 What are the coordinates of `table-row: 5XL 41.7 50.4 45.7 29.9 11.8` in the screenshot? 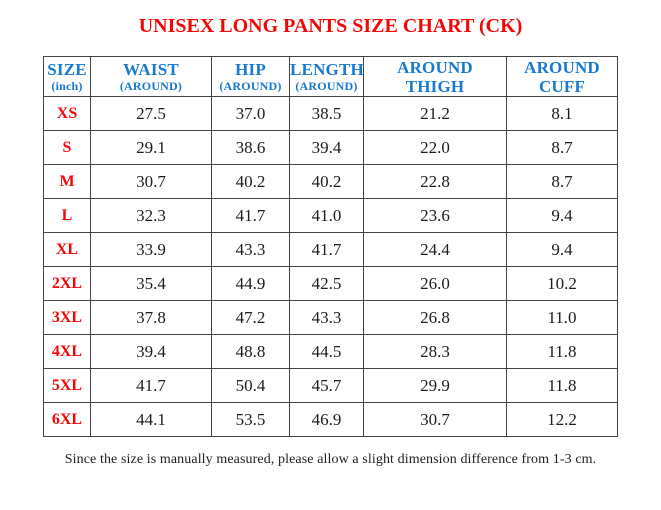 It's located at (330, 385).